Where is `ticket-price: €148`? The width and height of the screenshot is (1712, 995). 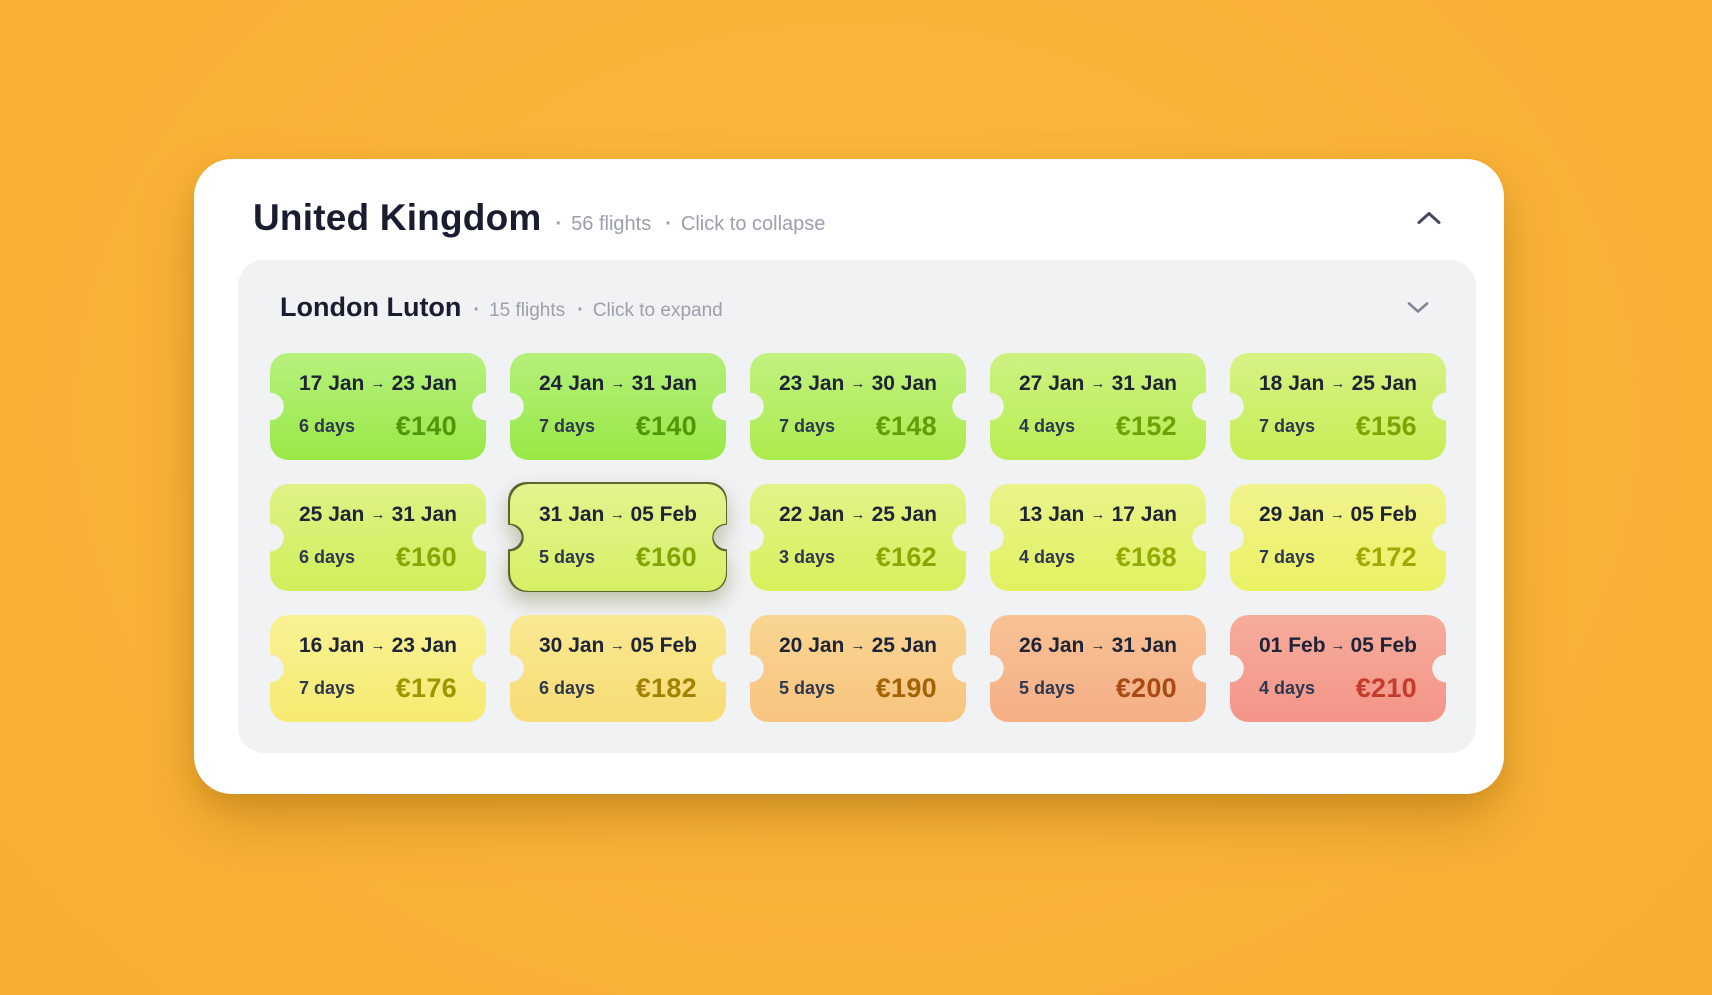 ticket-price: €148 is located at coordinates (906, 425).